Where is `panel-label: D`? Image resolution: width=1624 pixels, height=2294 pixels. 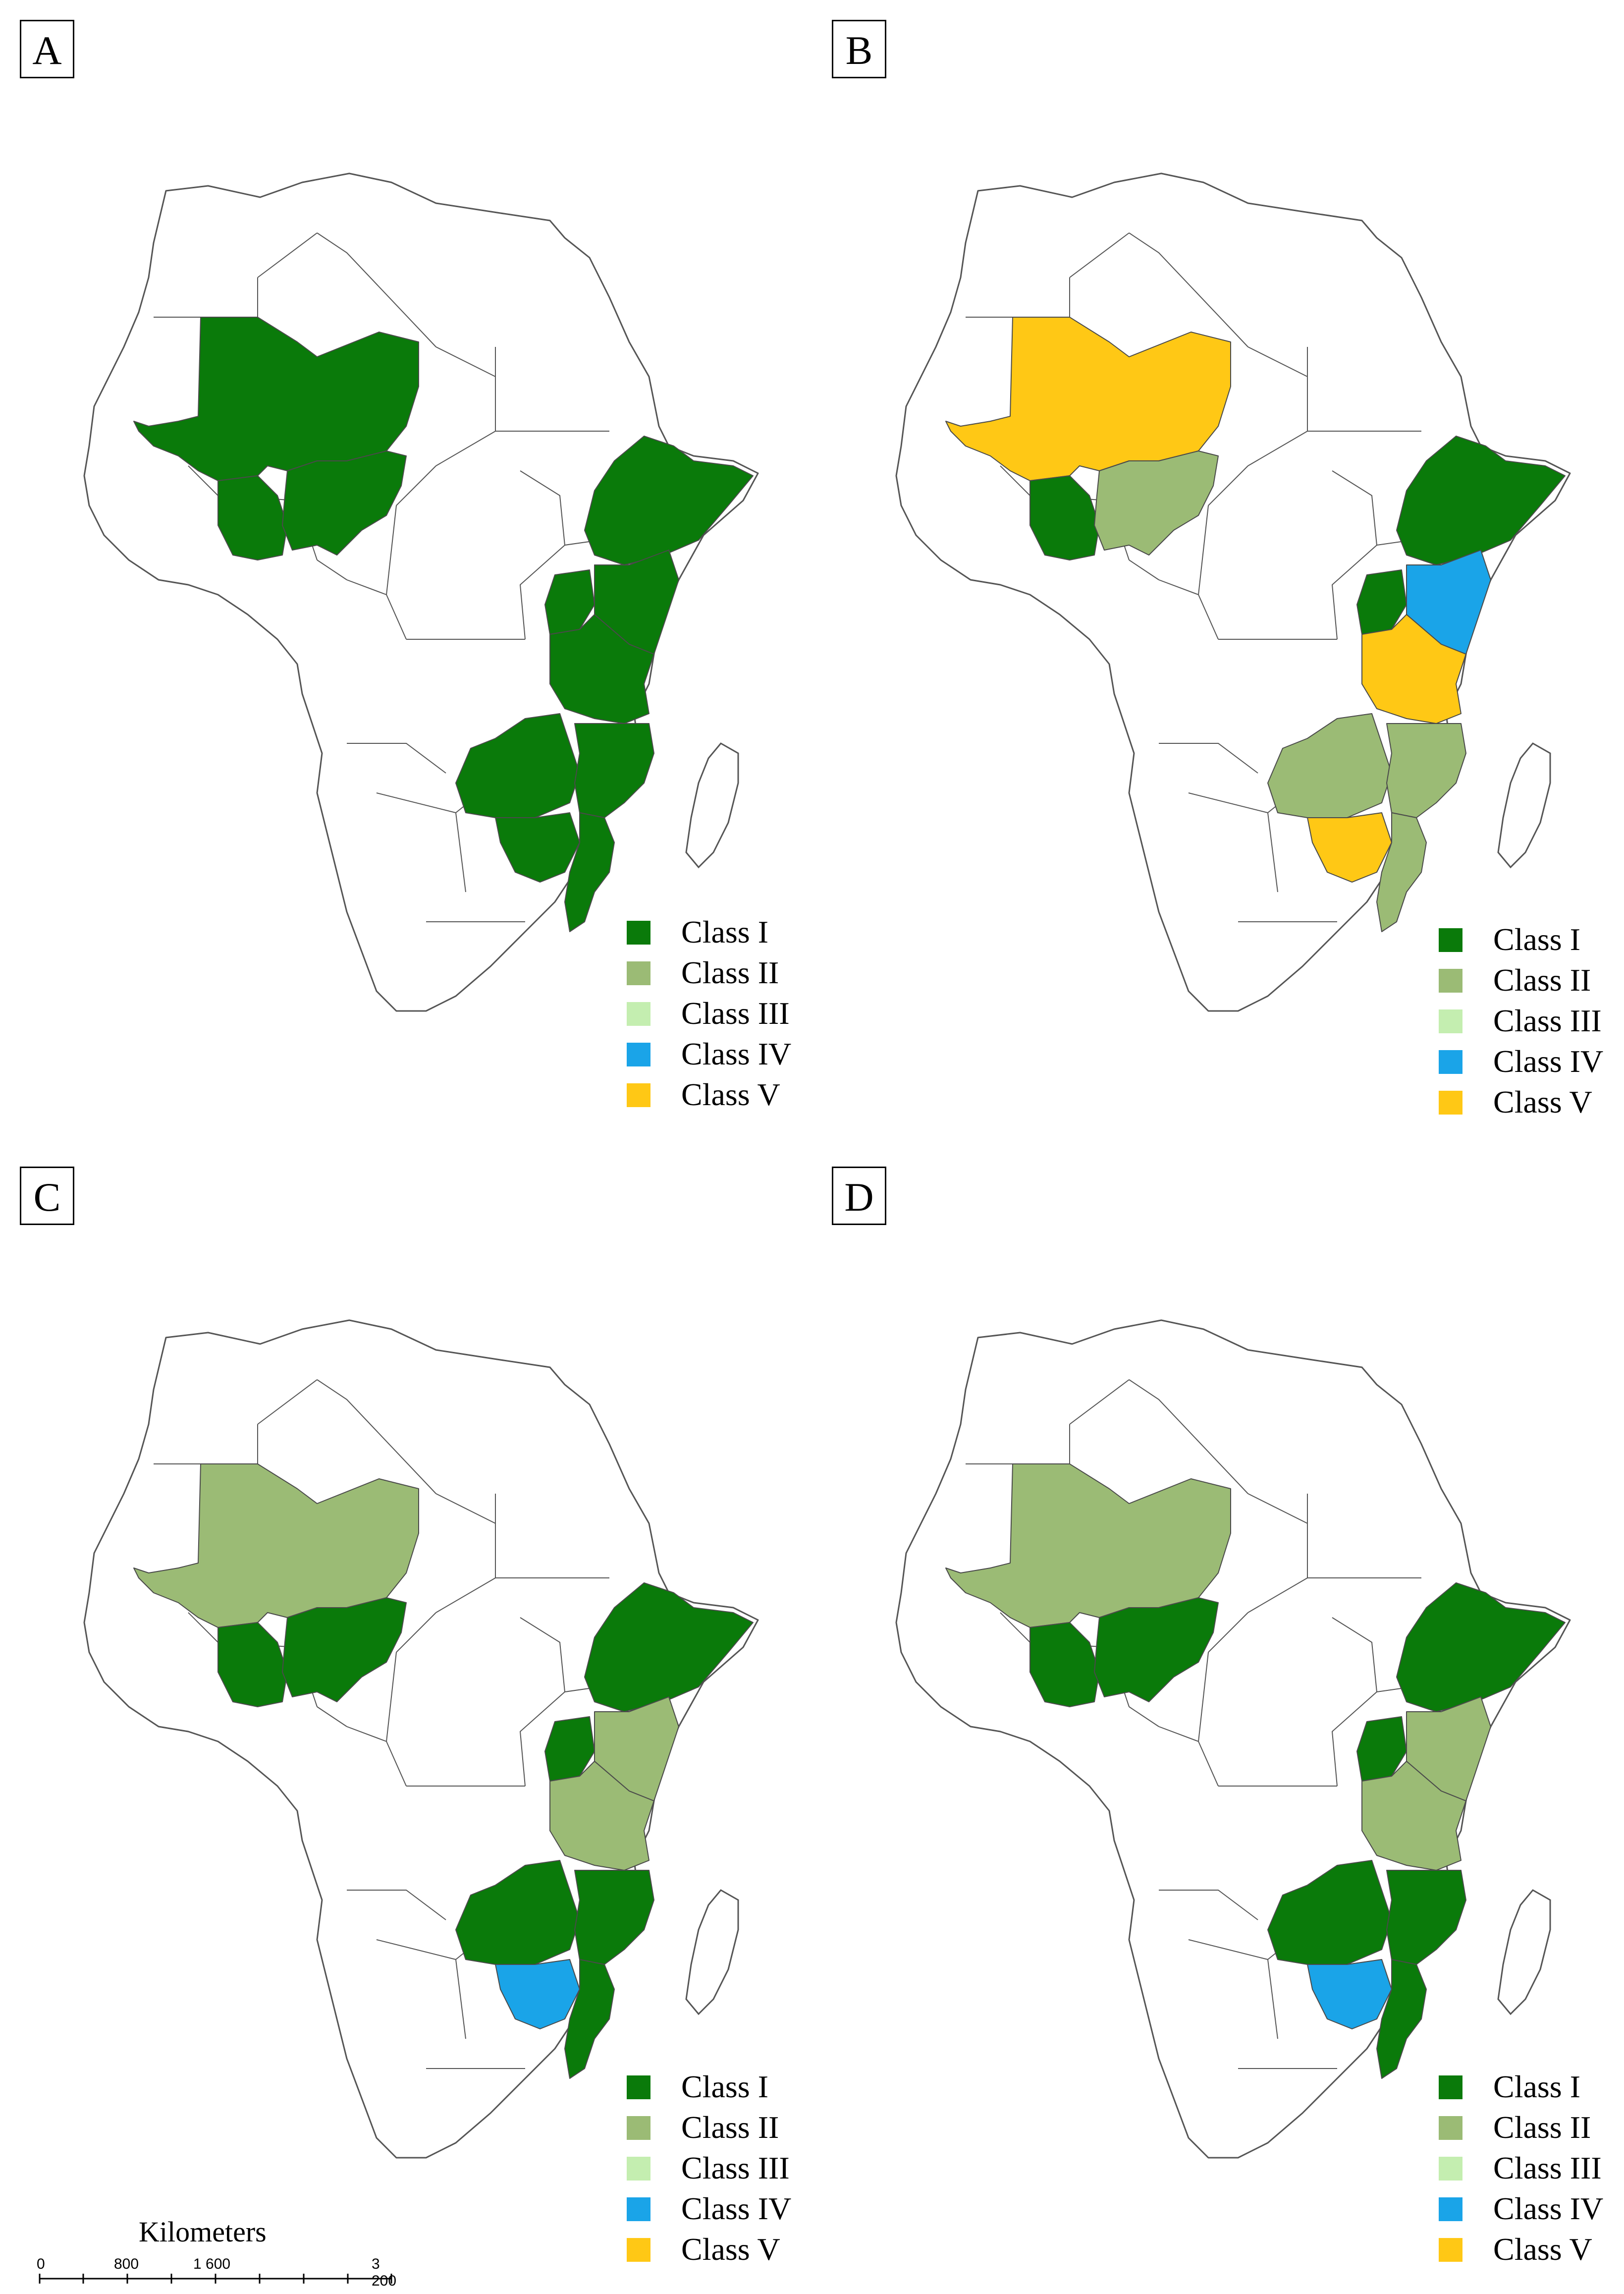 panel-label: D is located at coordinates (859, 1196).